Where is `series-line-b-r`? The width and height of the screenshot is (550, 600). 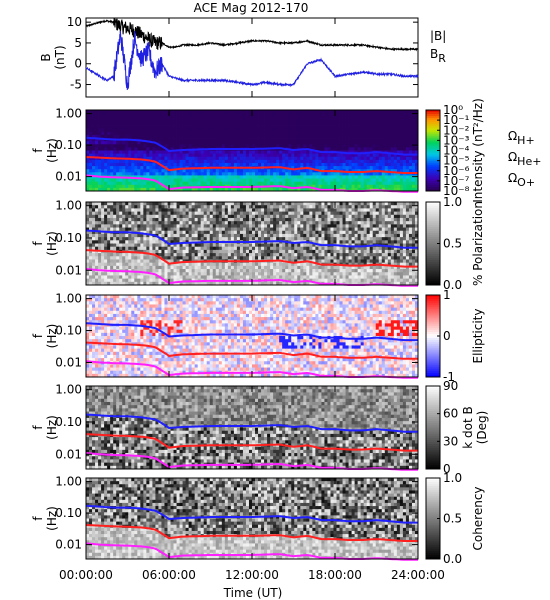
series-line-b-r is located at coordinates (252, 60).